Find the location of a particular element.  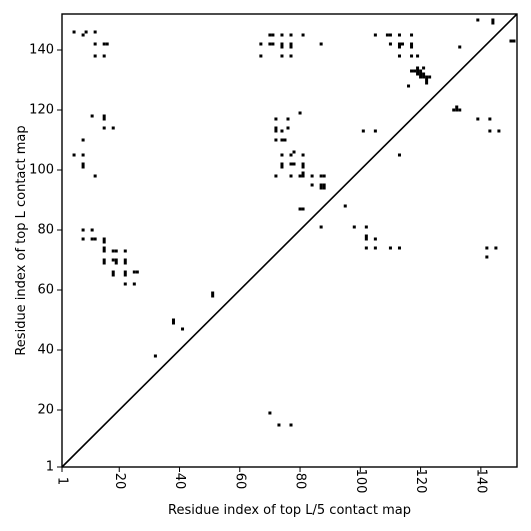

x-tick-label: 1 is located at coordinates (62, 481).